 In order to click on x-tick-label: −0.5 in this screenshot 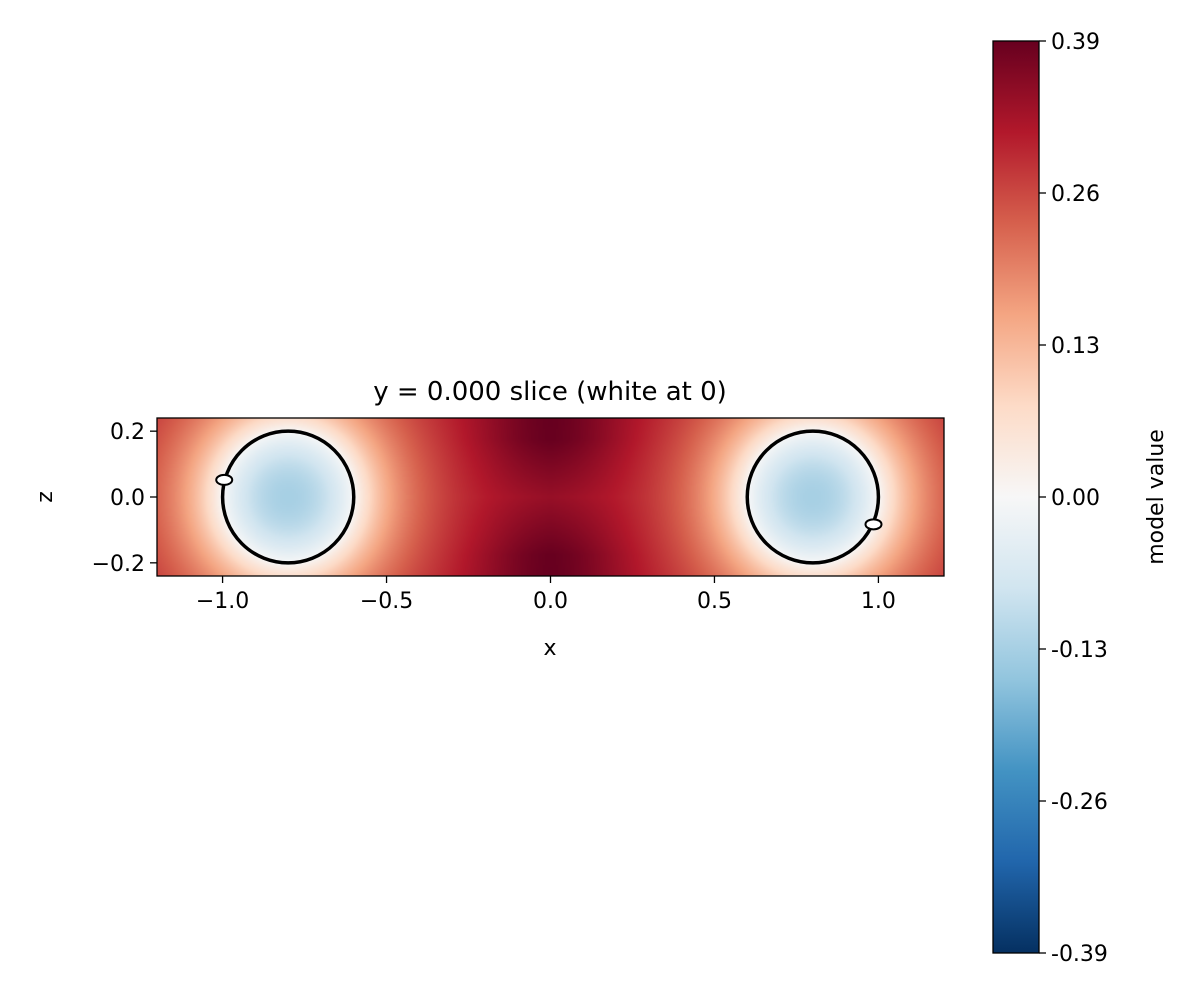, I will do `click(386, 601)`.